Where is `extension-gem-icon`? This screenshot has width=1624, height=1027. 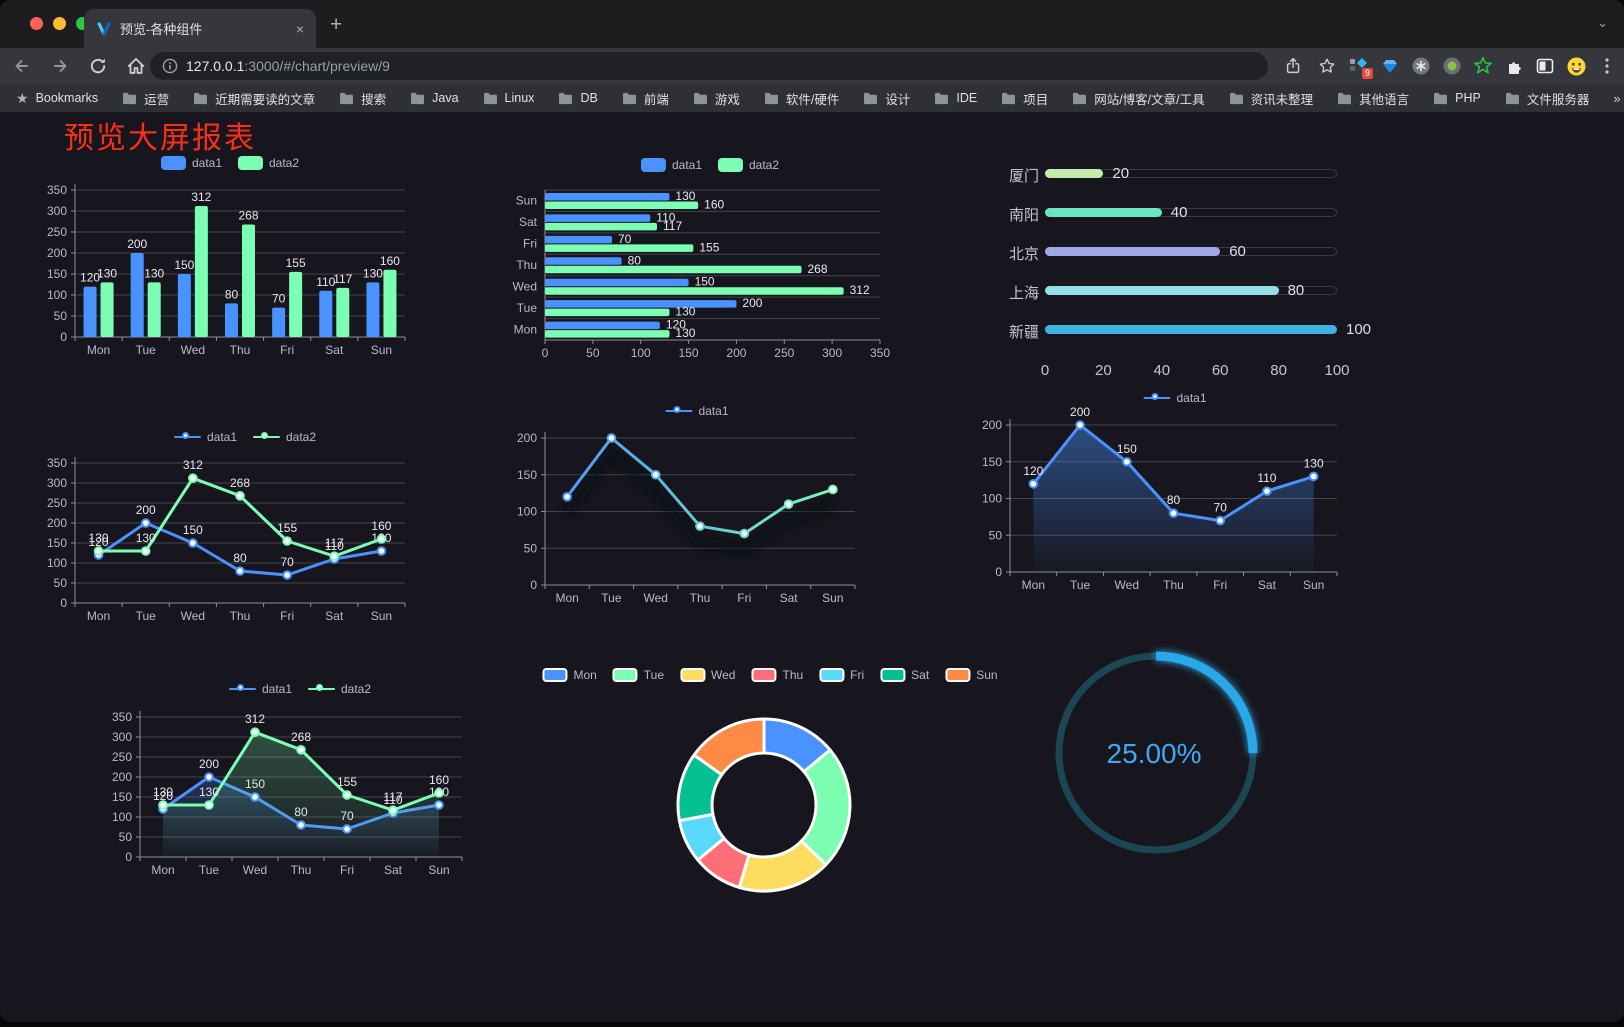 extension-gem-icon is located at coordinates (1390, 66).